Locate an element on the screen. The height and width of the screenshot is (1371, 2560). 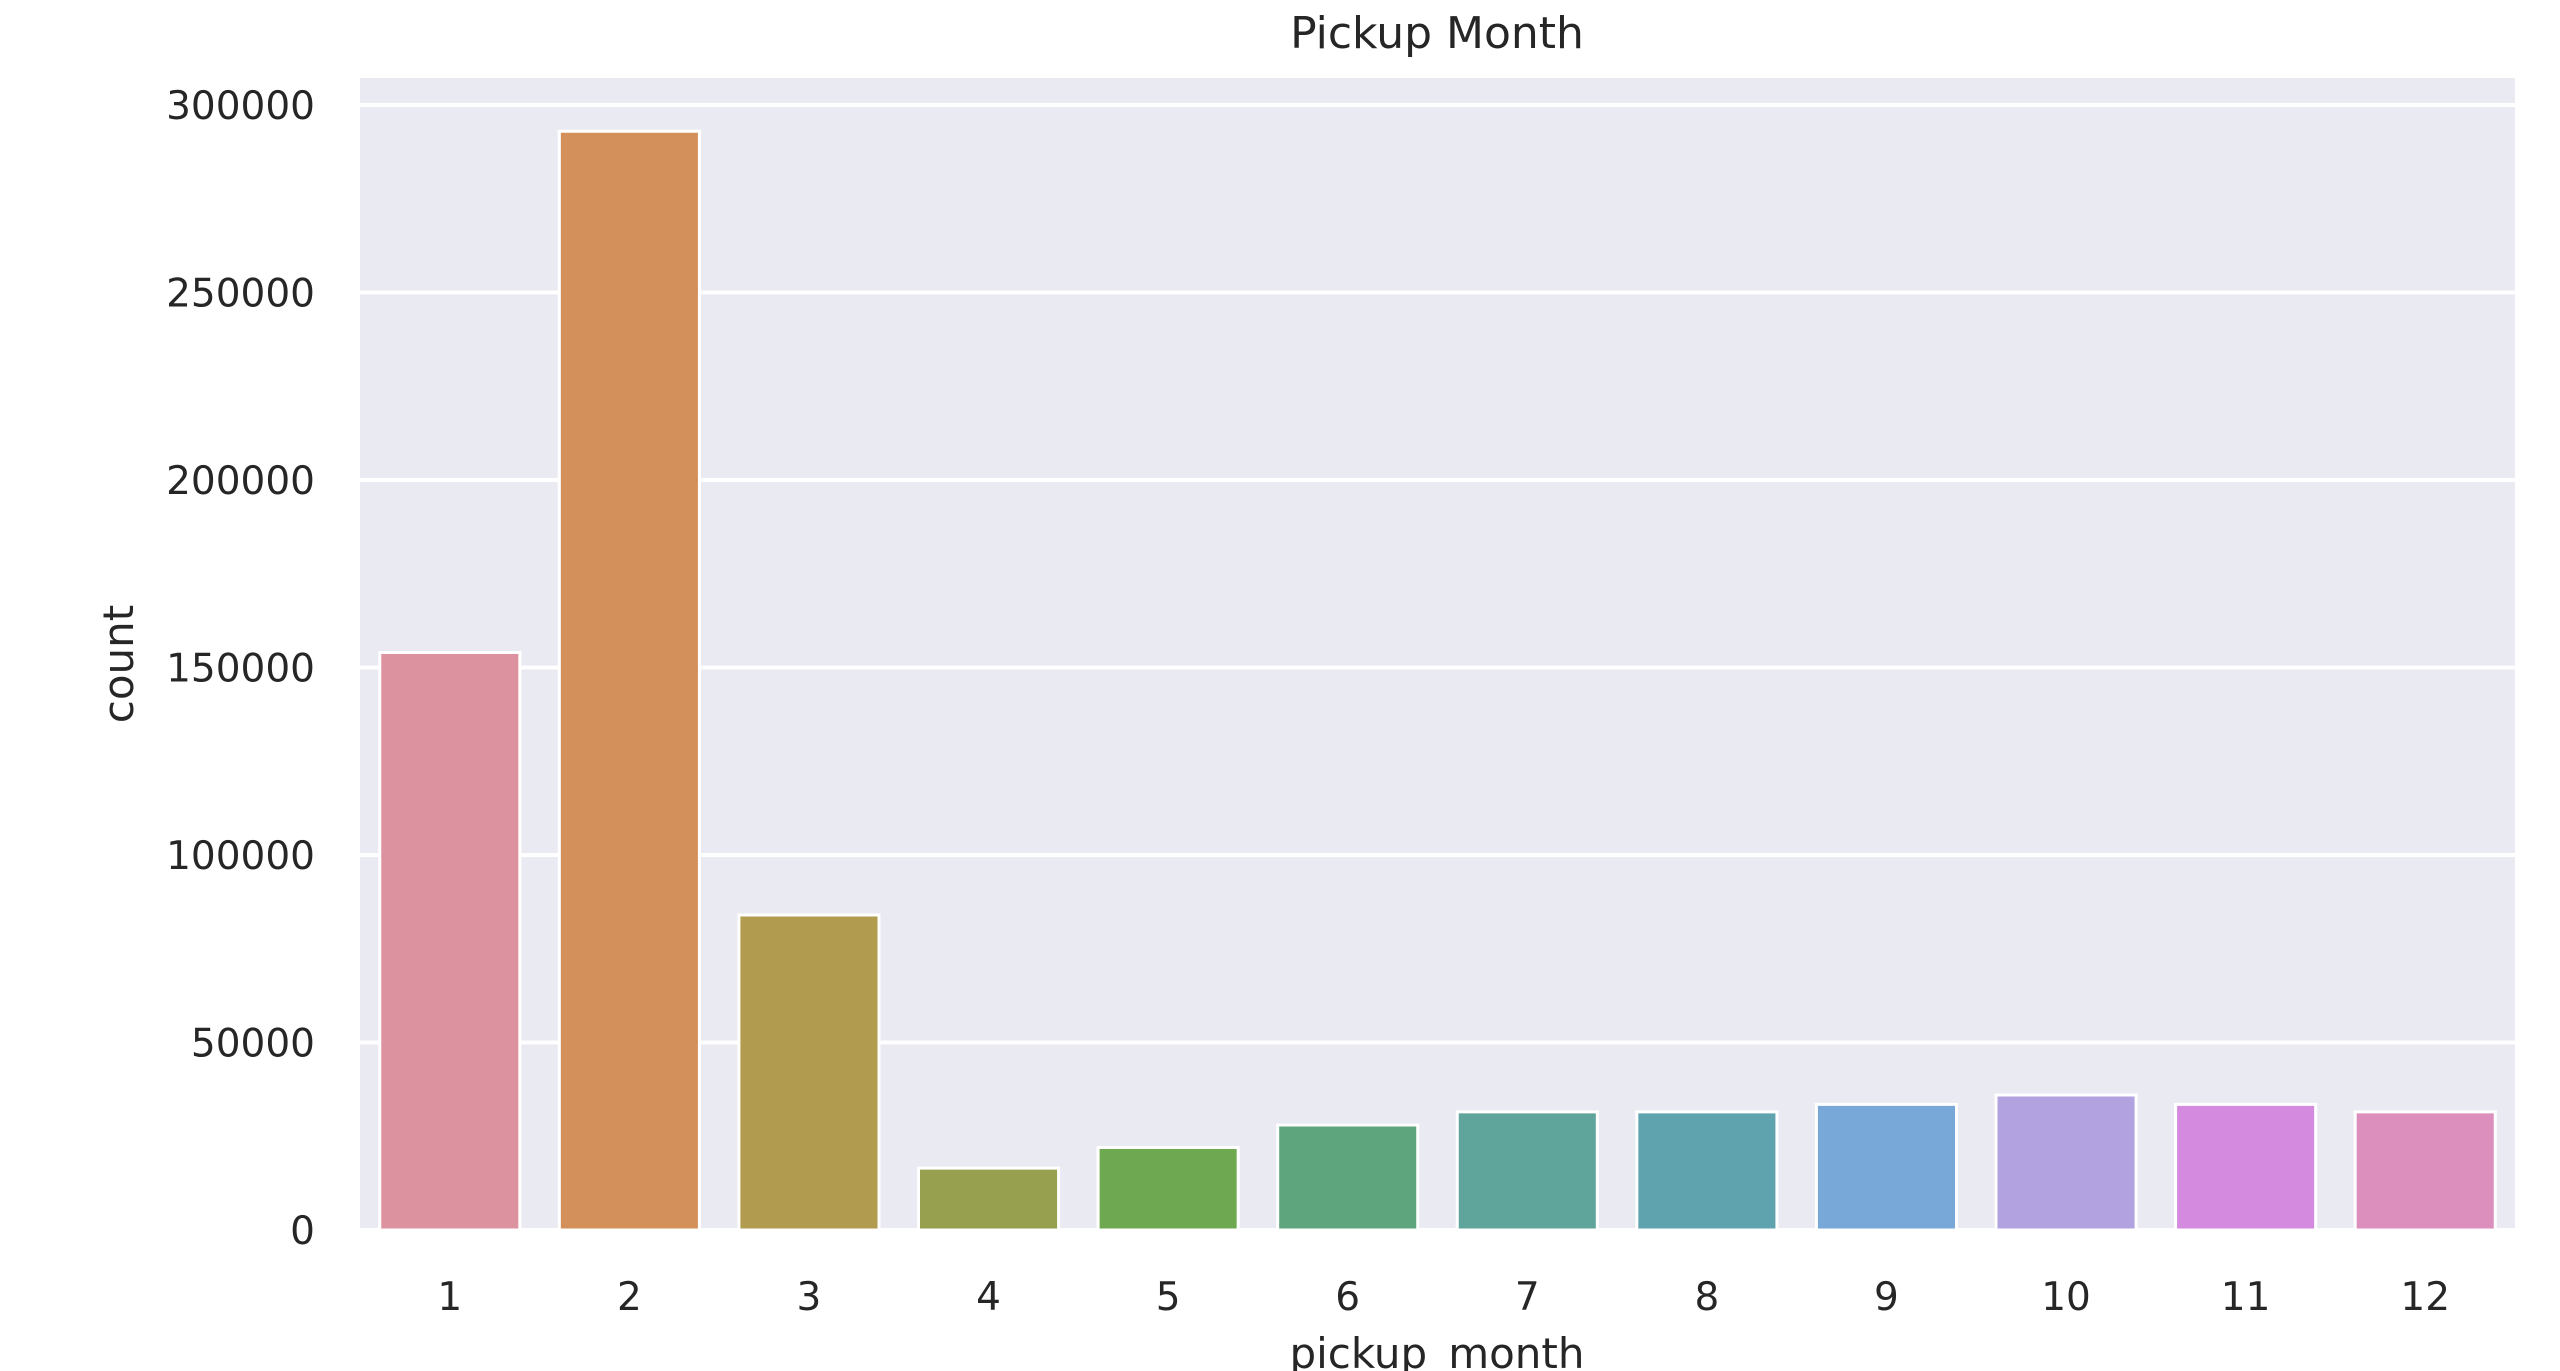
y-tick-labels: 0 50000 100000 150000 200000 250000 300000 is located at coordinates (240, 669).